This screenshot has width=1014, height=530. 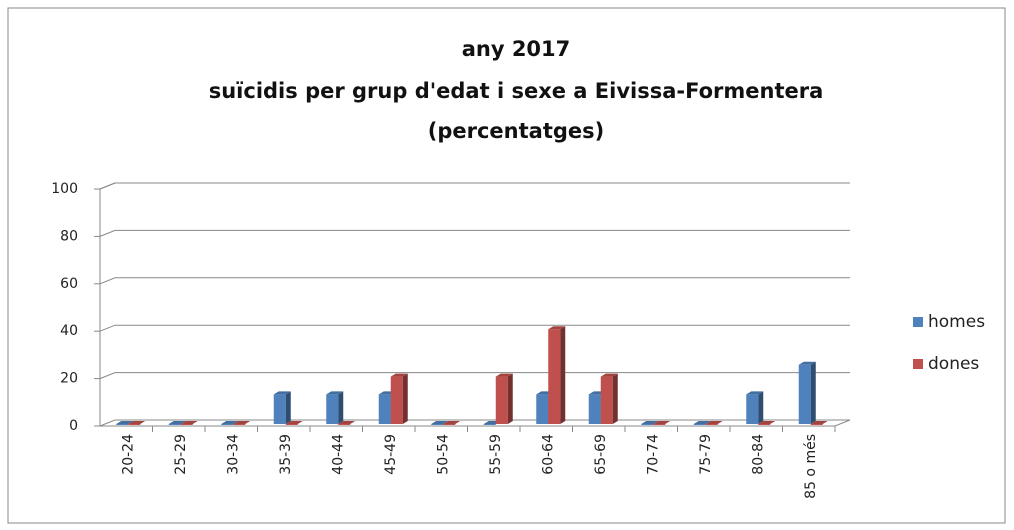 I want to click on x-tick-label: 30-34, so click(x=233, y=454).